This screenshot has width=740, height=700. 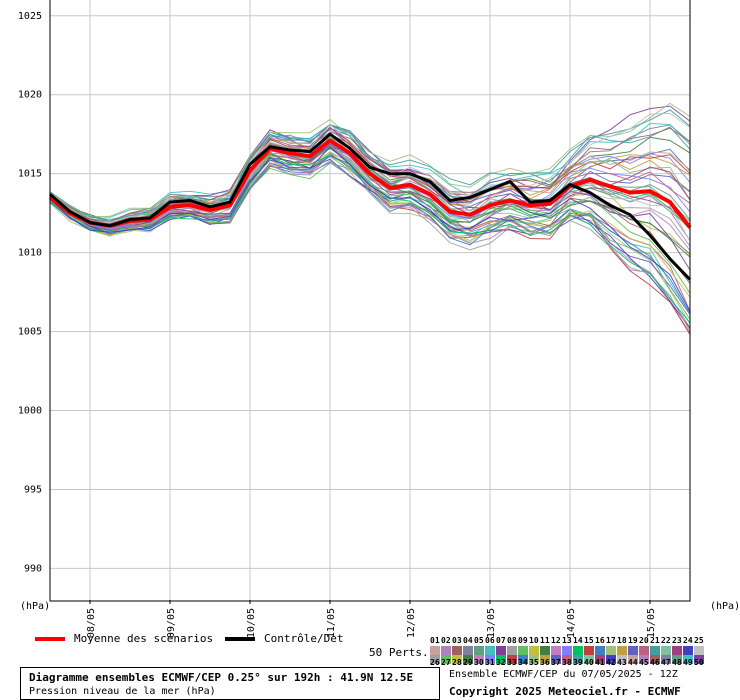 I want to click on member-number: 49, so click(x=688, y=662).